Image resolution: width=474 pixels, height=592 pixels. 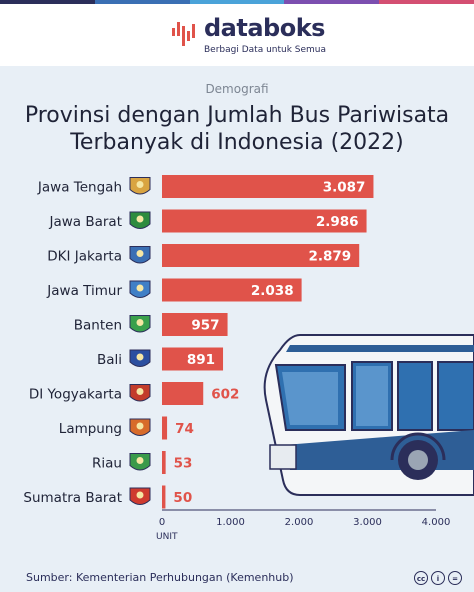 I want to click on brand-name: databoks, so click(x=264, y=28).